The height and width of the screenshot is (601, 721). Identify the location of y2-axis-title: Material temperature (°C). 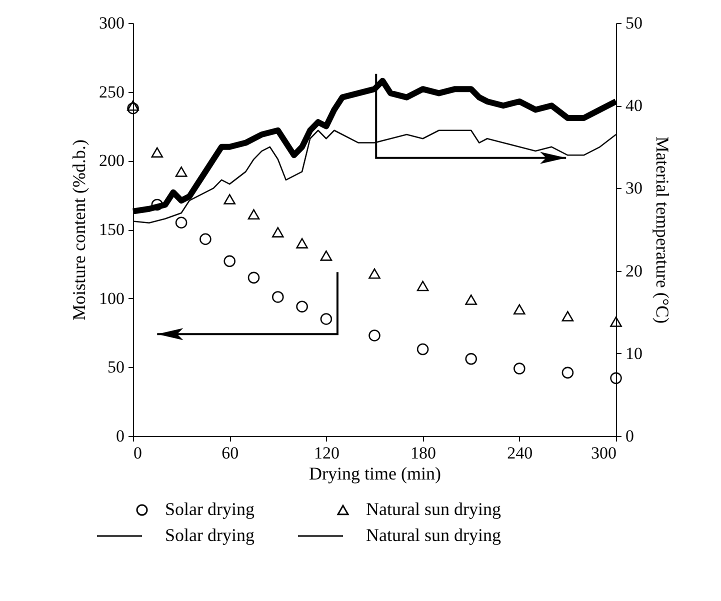
(662, 230).